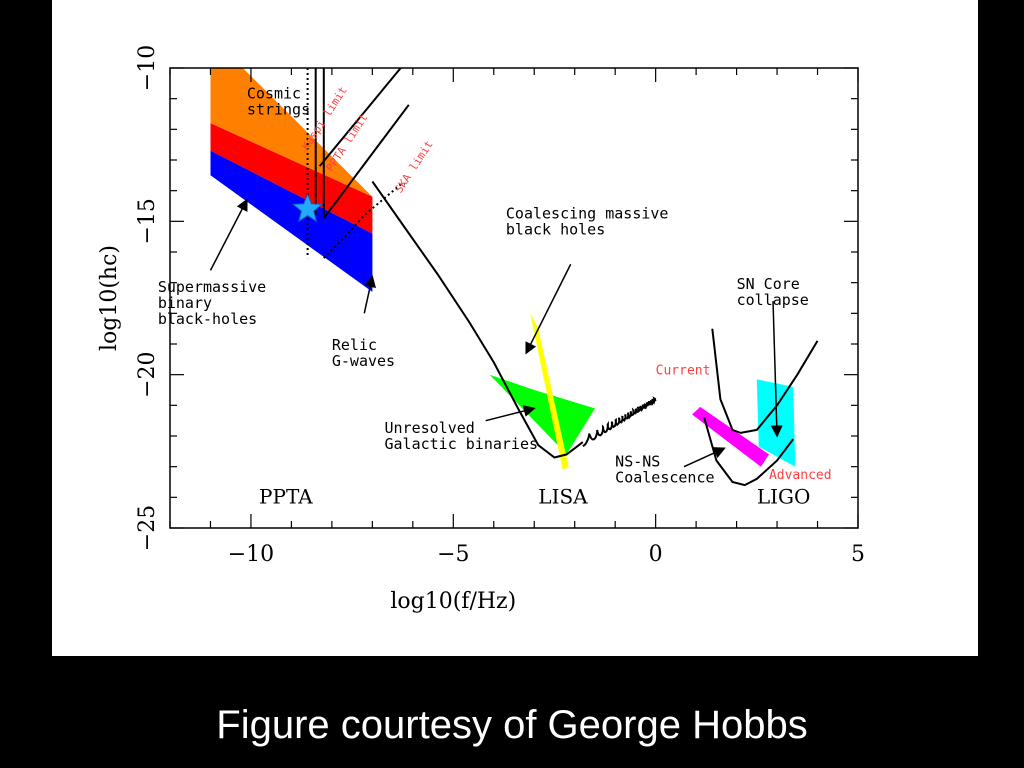  I want to click on region-unresolved-galactic-binaries, so click(542, 414).